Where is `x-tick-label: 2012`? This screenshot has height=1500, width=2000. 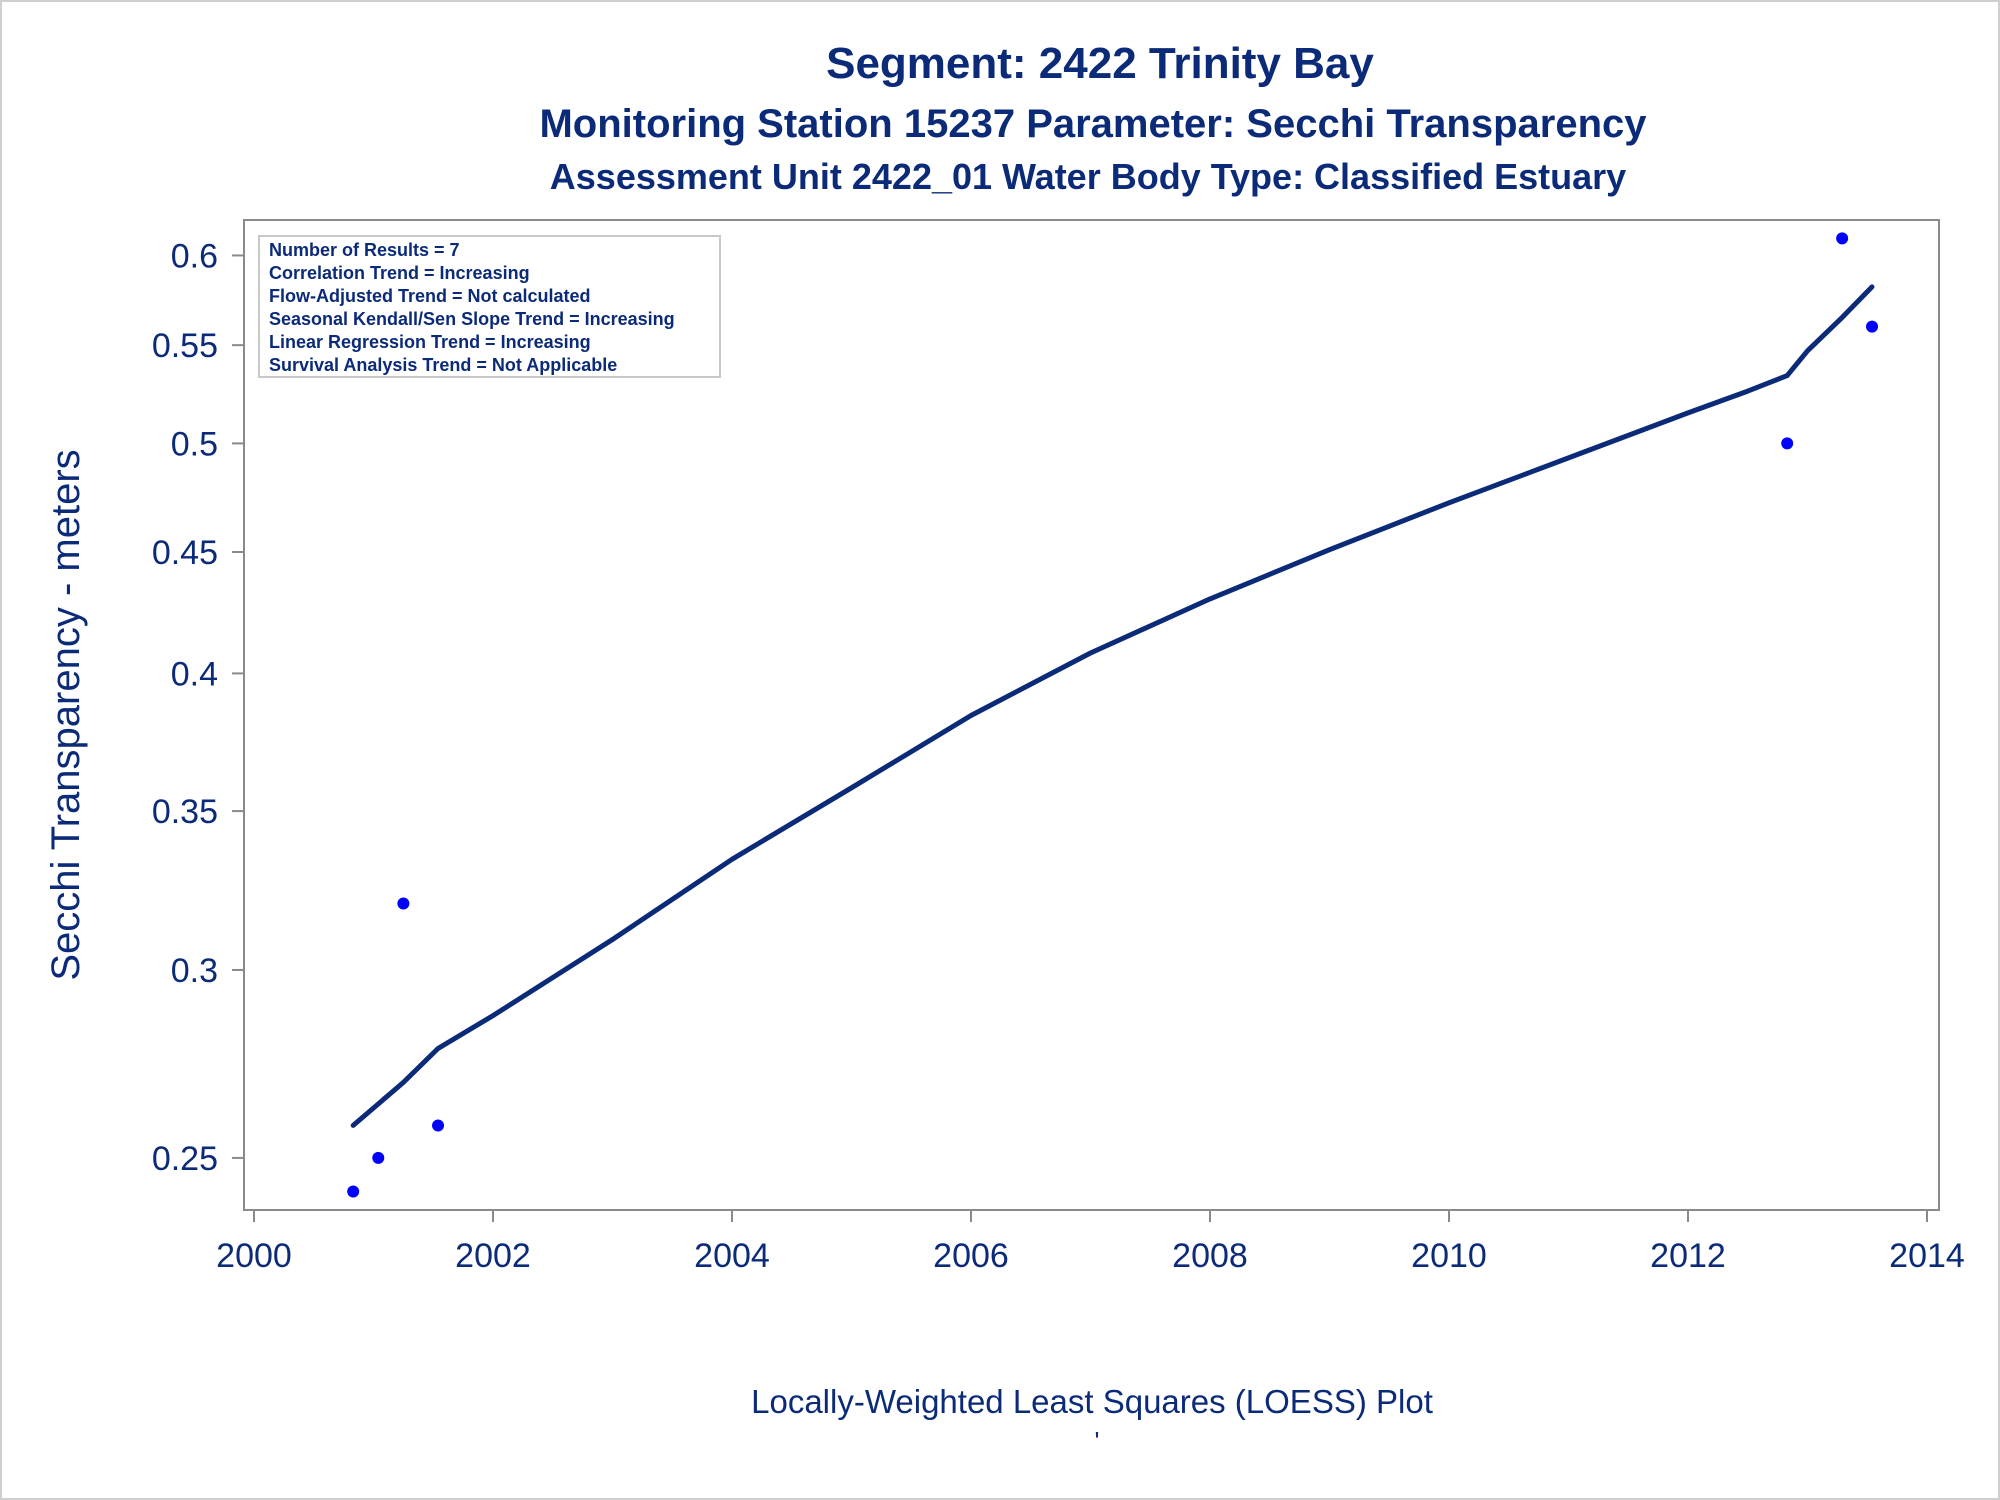
x-tick-label: 2012 is located at coordinates (1688, 1256).